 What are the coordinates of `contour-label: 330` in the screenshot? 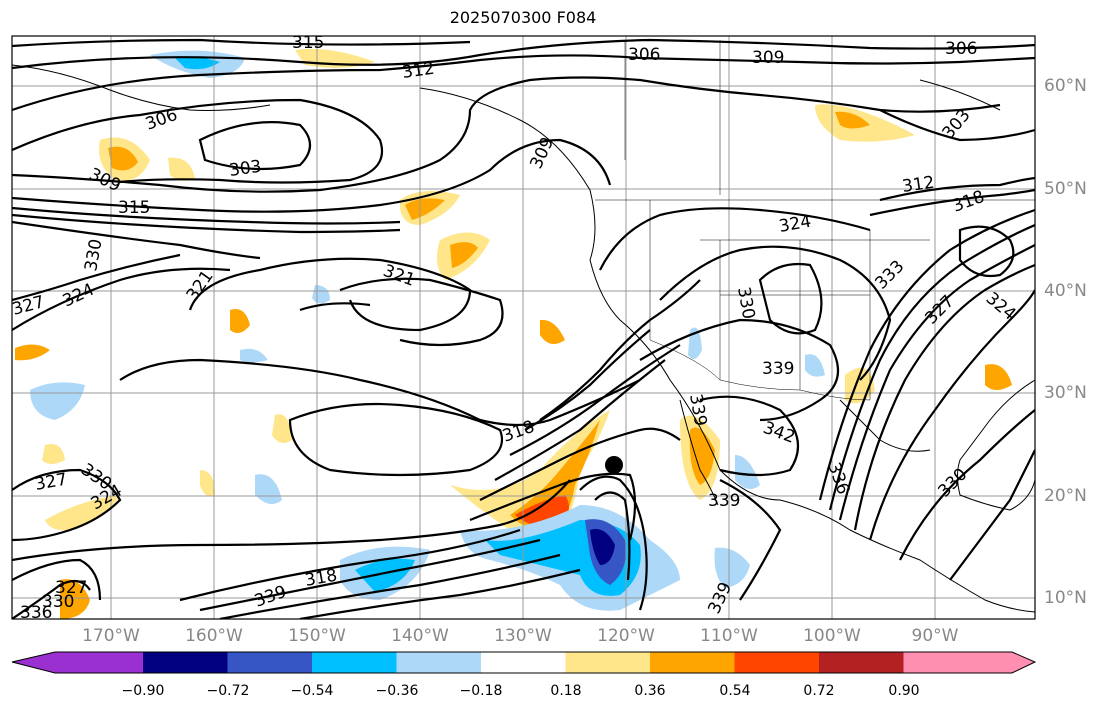 It's located at (58, 602).